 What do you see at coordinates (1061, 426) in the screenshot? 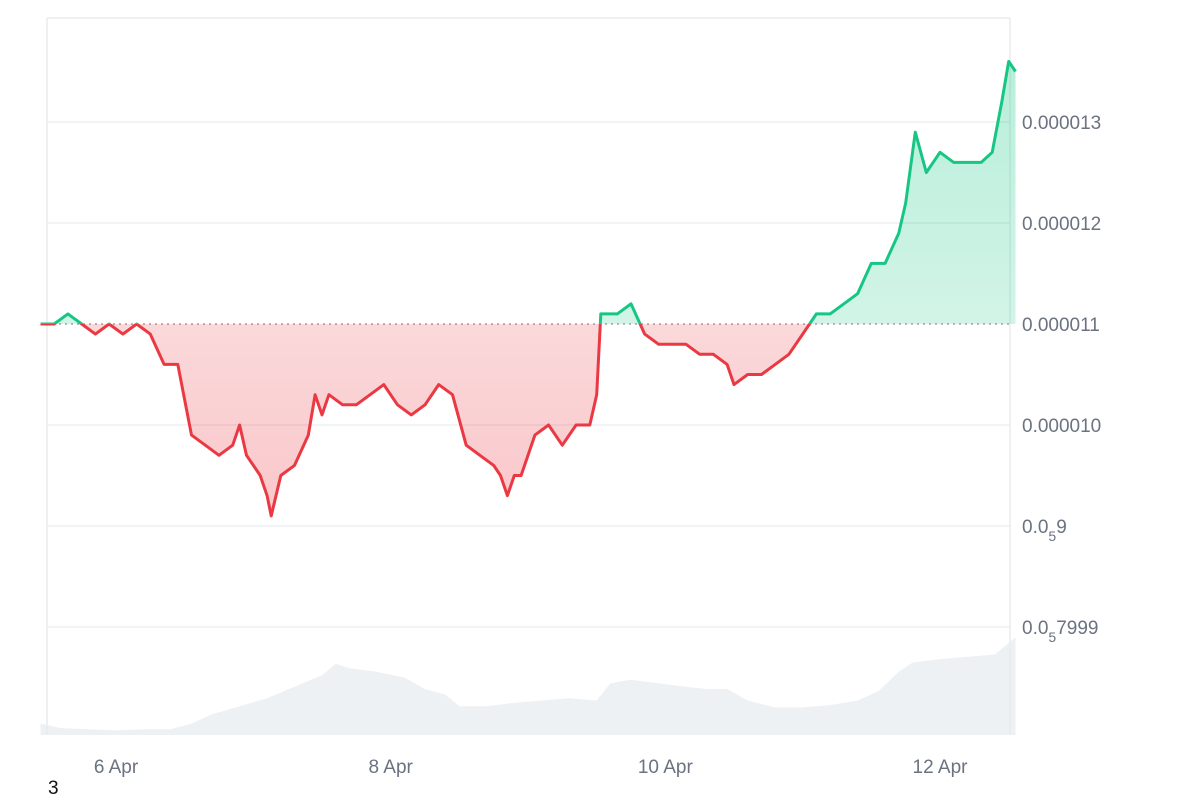
I see `y-tick-label-3: 0.000010` at bounding box center [1061, 426].